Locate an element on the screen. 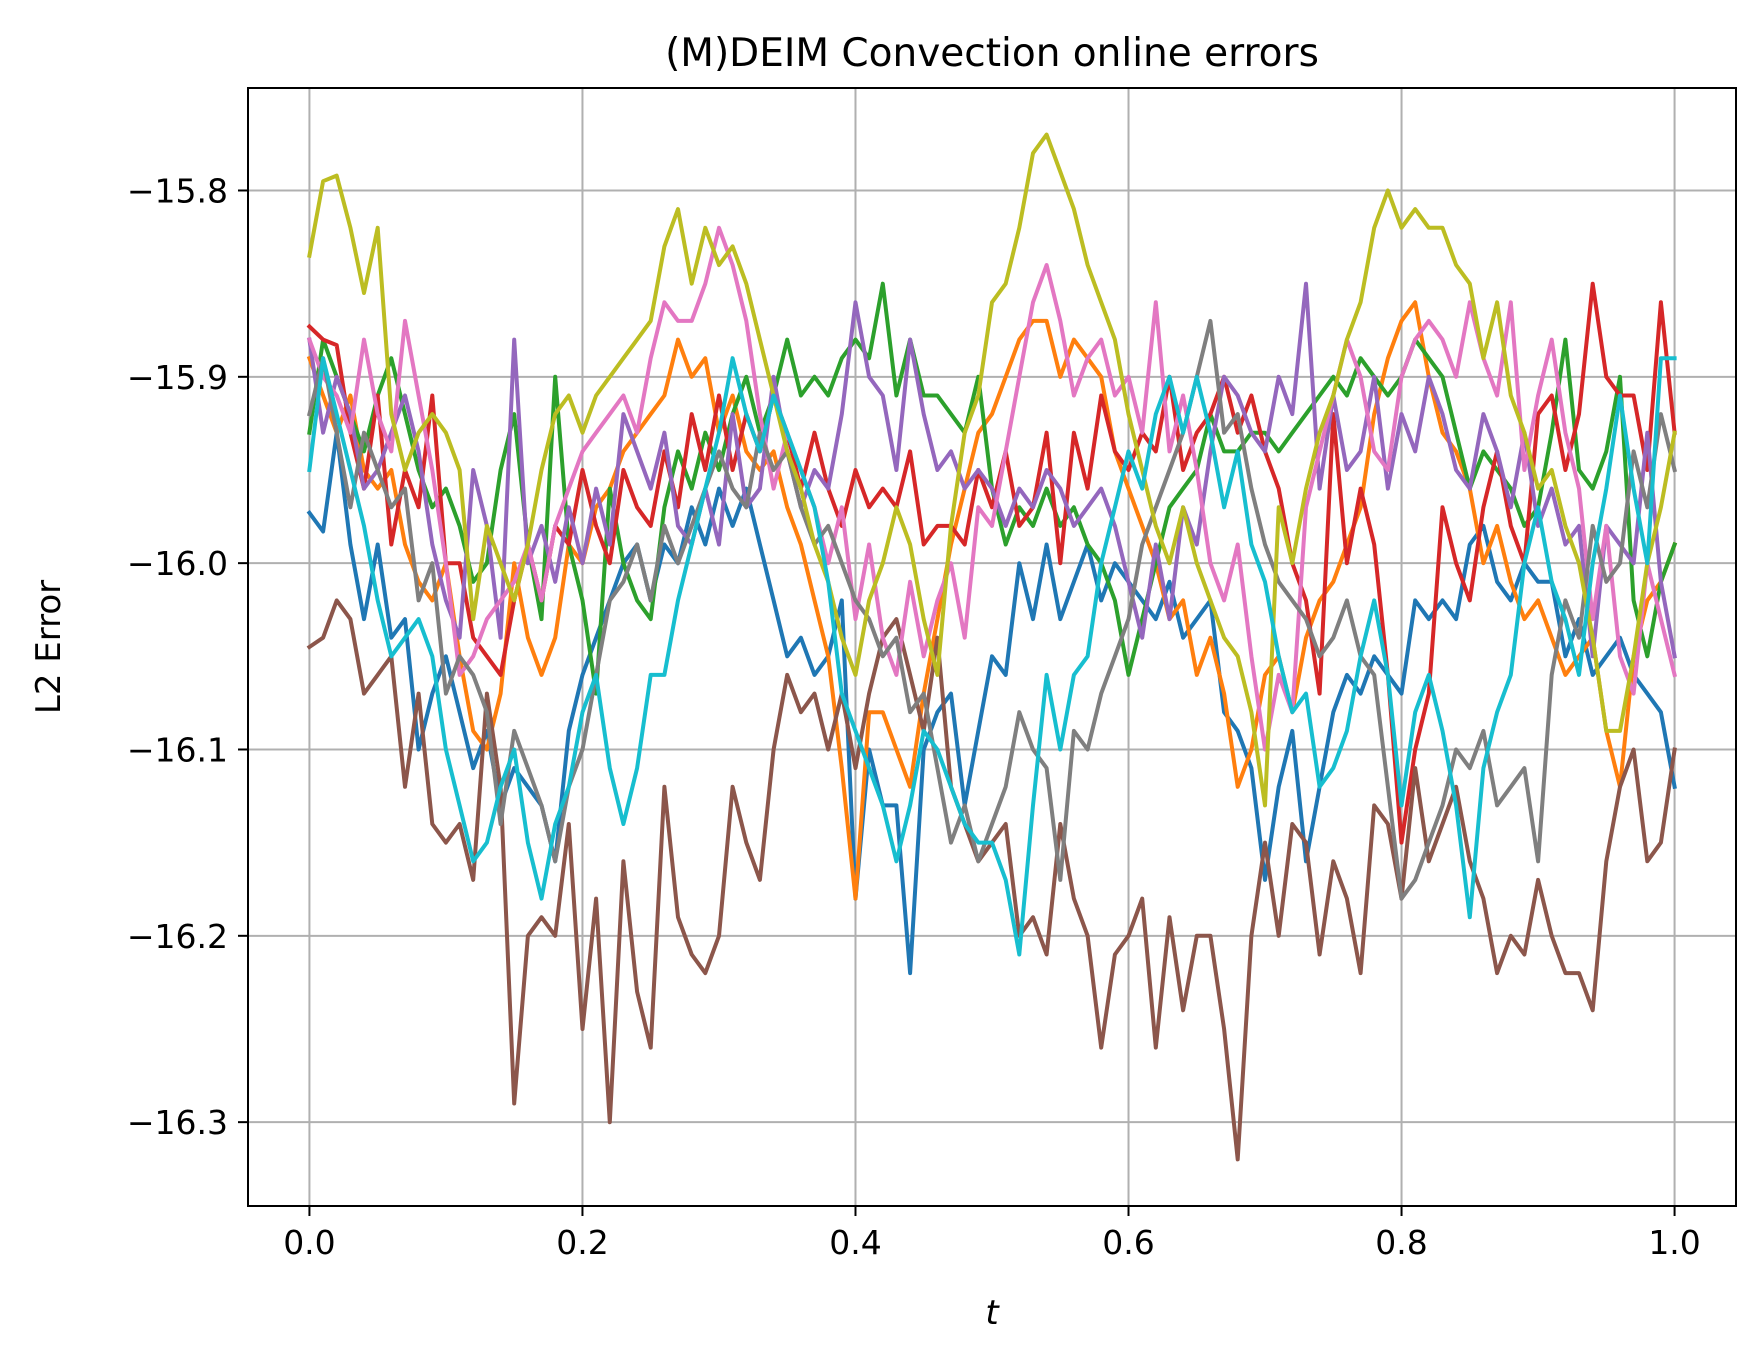 This screenshot has height=1361, width=1763. y-axis-label: L2 Error is located at coordinates (49, 647).